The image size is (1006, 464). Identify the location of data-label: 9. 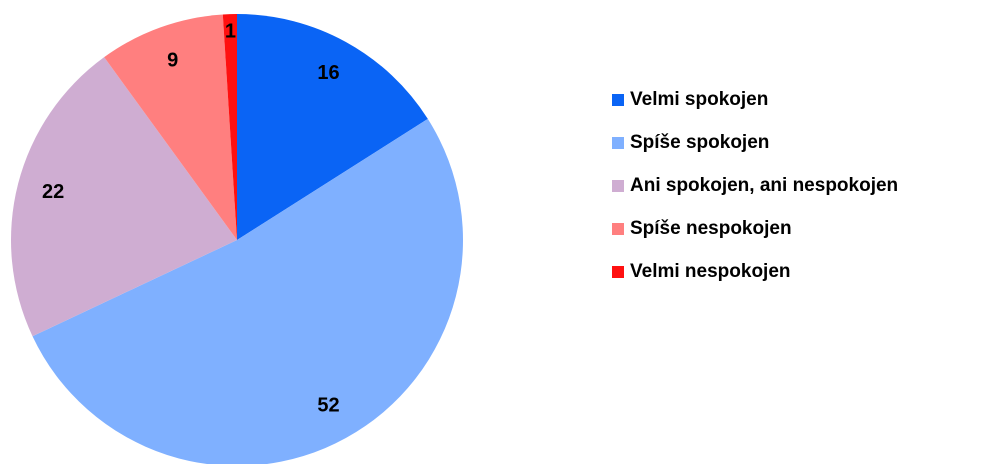
(172, 61).